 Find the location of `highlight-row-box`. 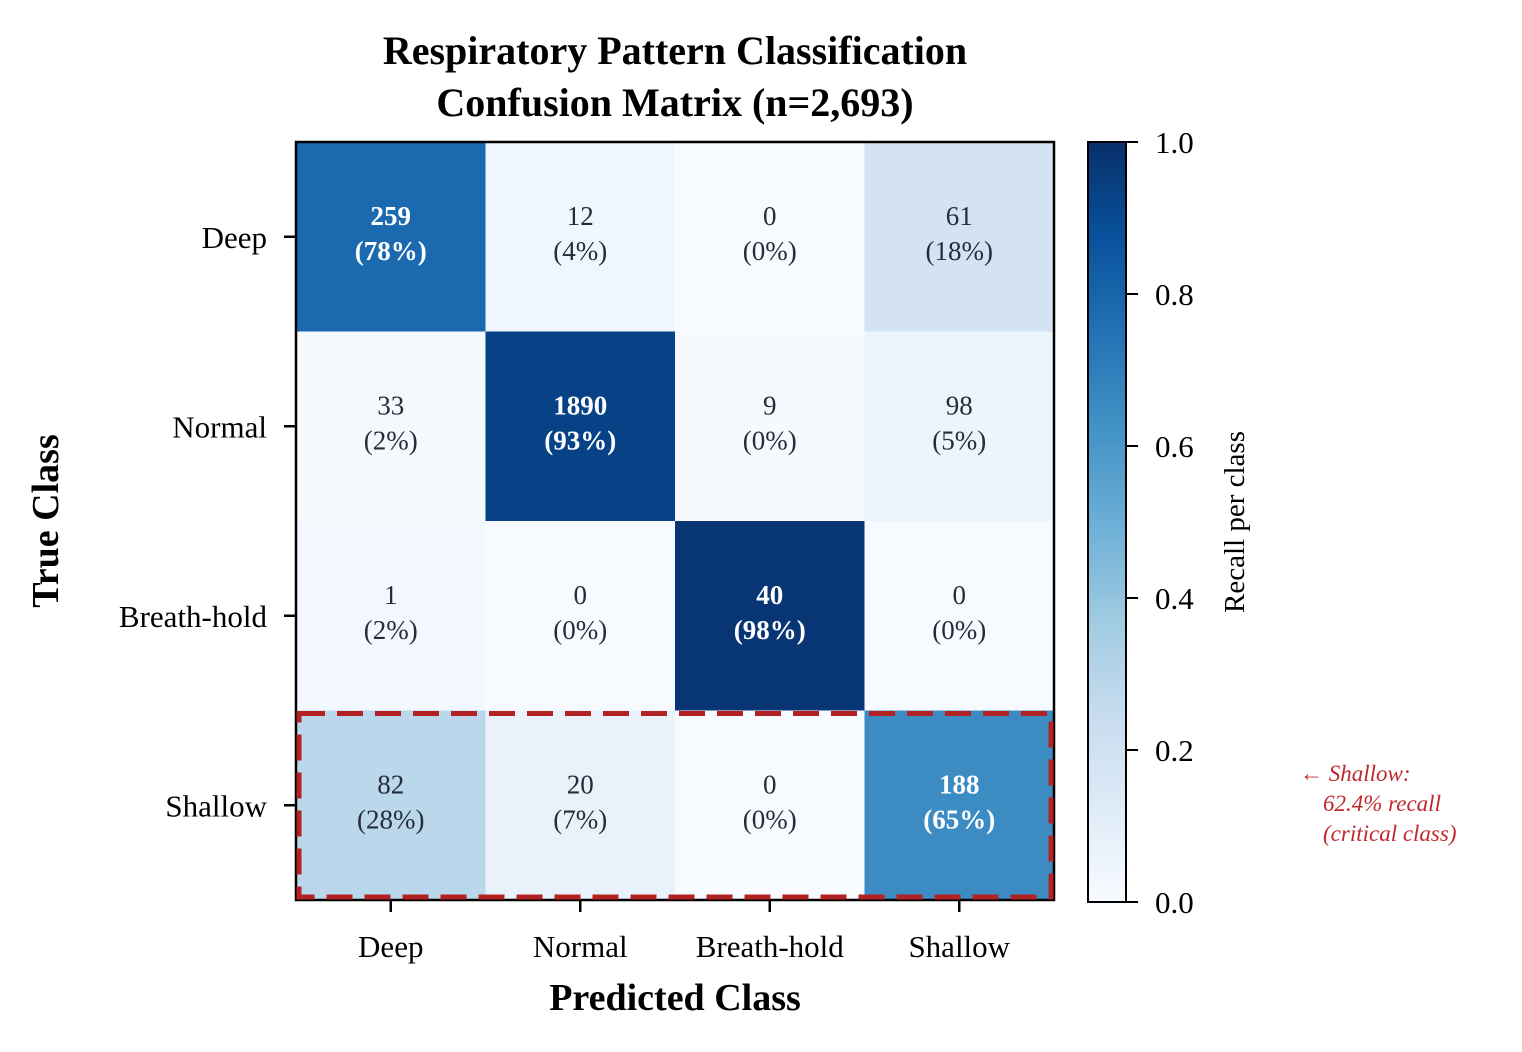

highlight-row-box is located at coordinates (675, 805).